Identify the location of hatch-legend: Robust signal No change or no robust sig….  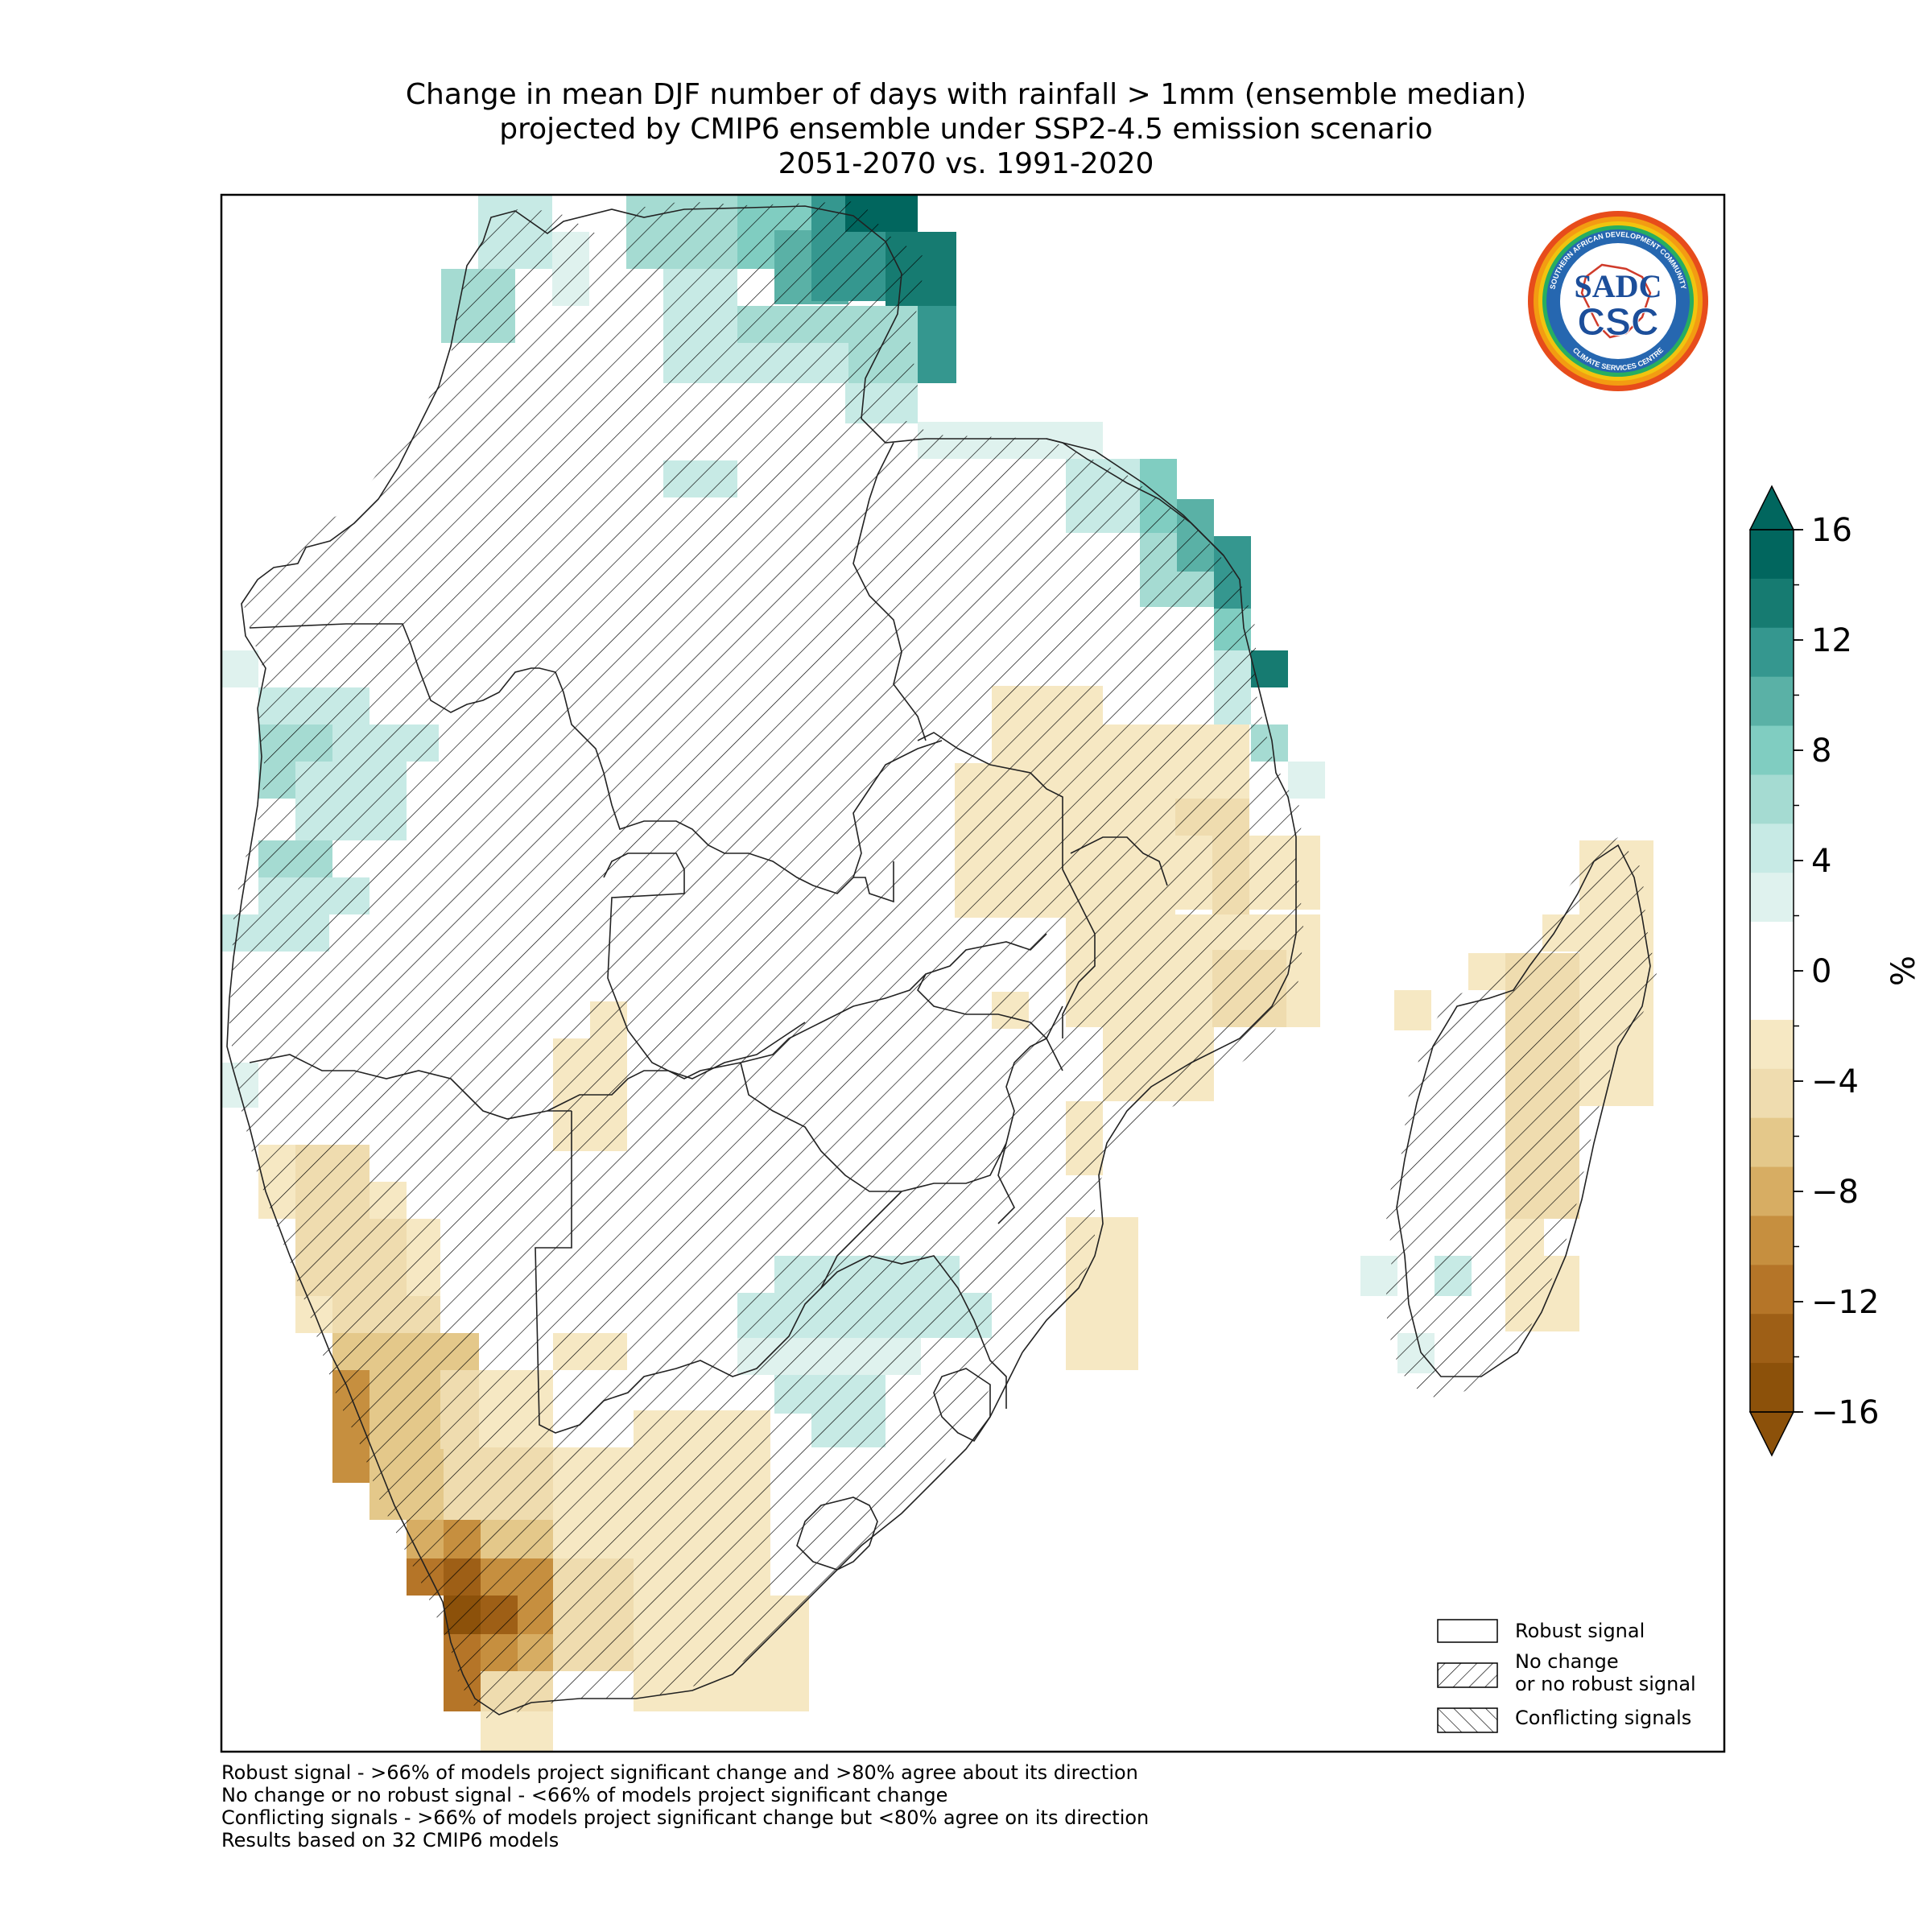
(1566, 1676).